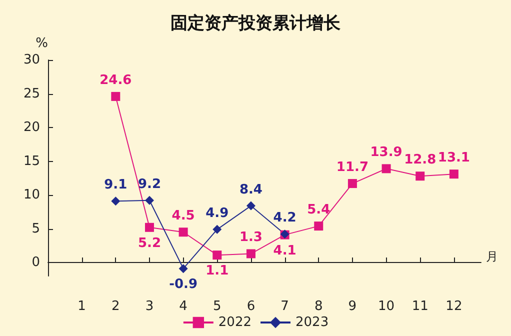 The width and height of the screenshot is (511, 336). I want to click on x-tick-label: 1, so click(82, 306).